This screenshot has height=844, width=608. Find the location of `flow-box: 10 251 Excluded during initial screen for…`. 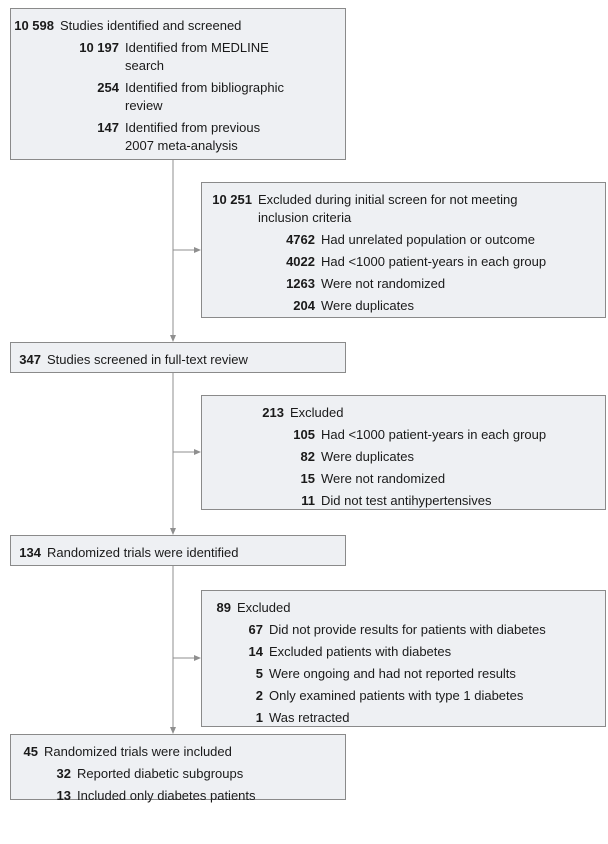

flow-box: 10 251 Excluded during initial screen for… is located at coordinates (403, 250).